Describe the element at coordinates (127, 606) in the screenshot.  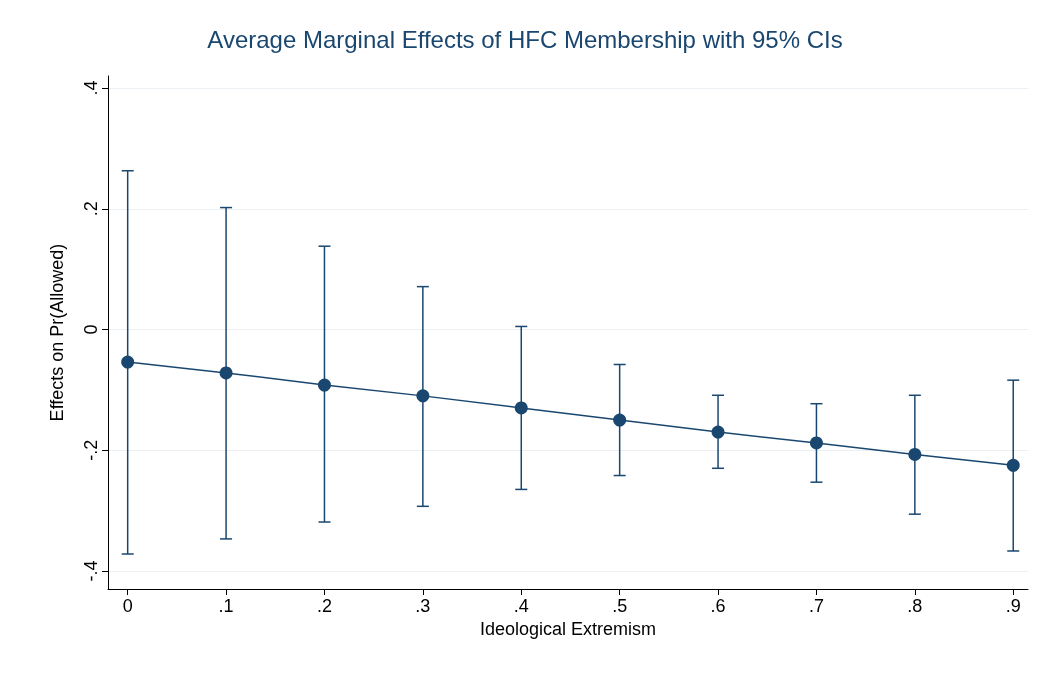
I see `x-tick-label: 0` at that location.